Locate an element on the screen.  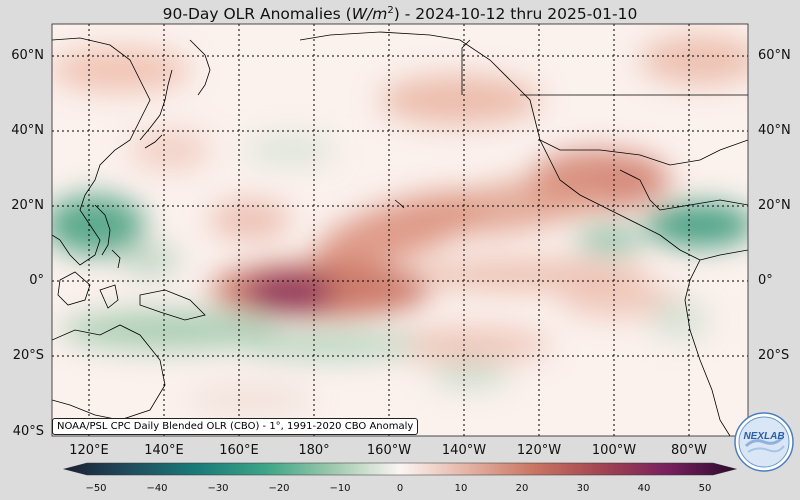
lat-label-left-20n: 20°N is located at coordinates (27, 205).